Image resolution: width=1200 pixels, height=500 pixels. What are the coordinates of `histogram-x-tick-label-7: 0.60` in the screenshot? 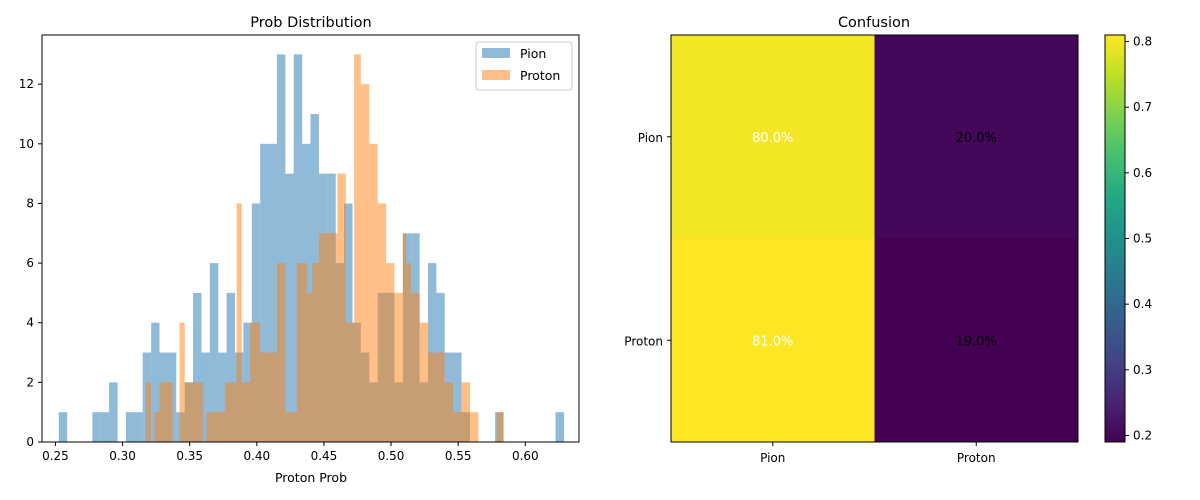 It's located at (525, 456).